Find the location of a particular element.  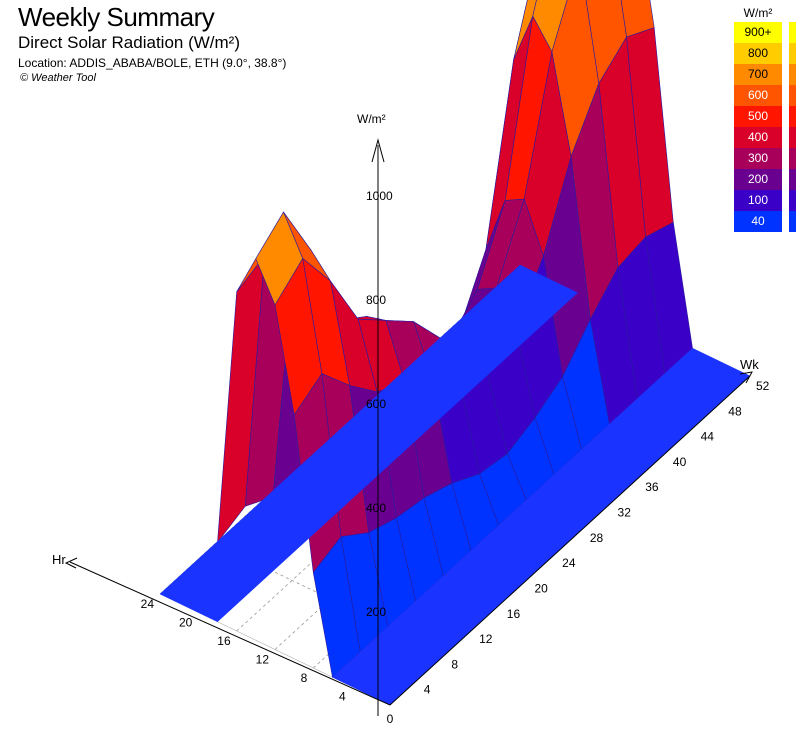

legend-item: 600 is located at coordinates (765, 95).